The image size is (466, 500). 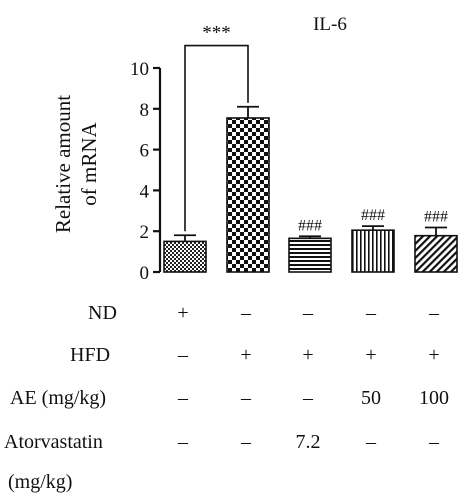 What do you see at coordinates (308, 442) in the screenshot?
I see `condition-value: 7.2` at bounding box center [308, 442].